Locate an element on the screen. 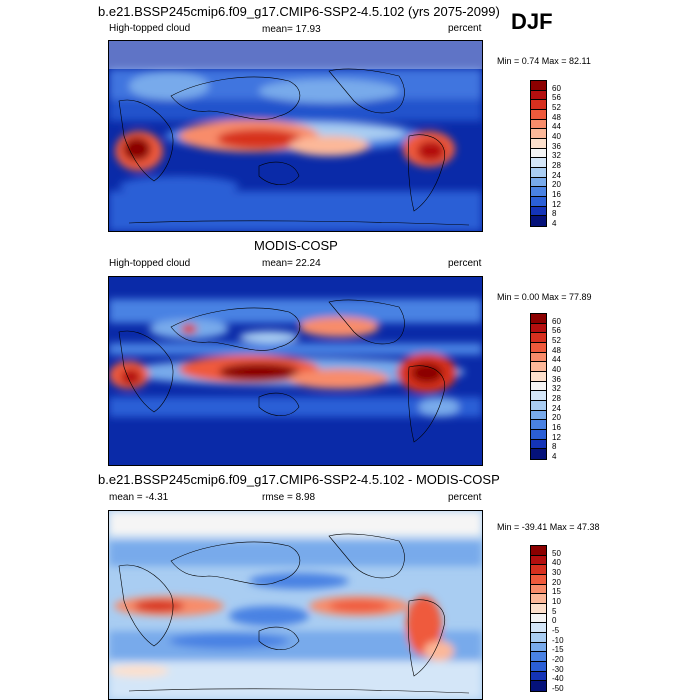 This screenshot has height=700, width=700. panel-3-map-canvas is located at coordinates (295, 605).